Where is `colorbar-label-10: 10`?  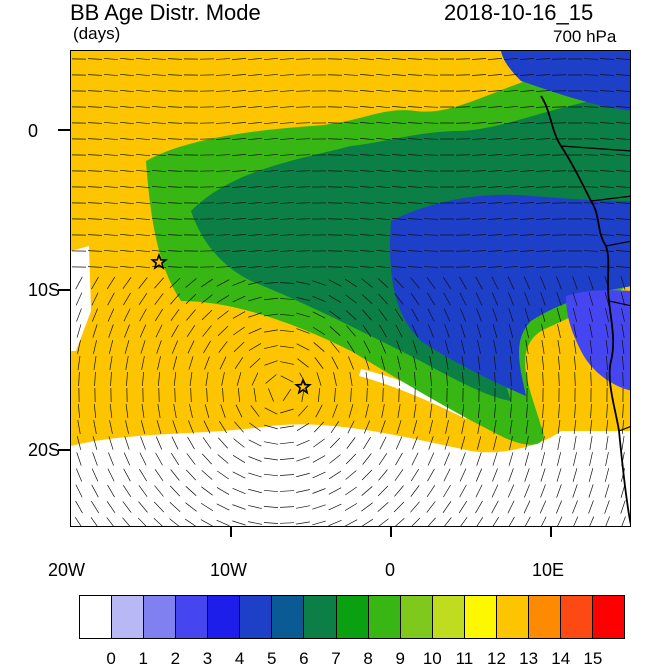
colorbar-label-10: 10 is located at coordinates (432, 659).